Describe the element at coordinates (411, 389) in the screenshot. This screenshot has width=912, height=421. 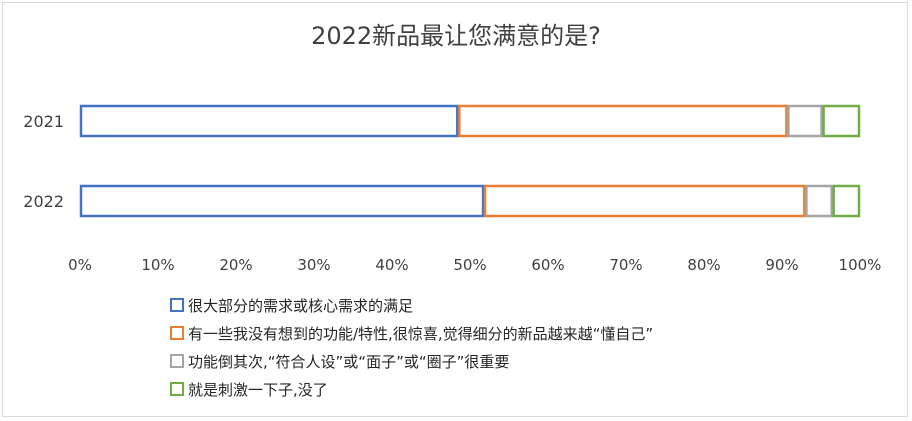
I see `legend-item: 就是刺激一下子,没了` at that location.